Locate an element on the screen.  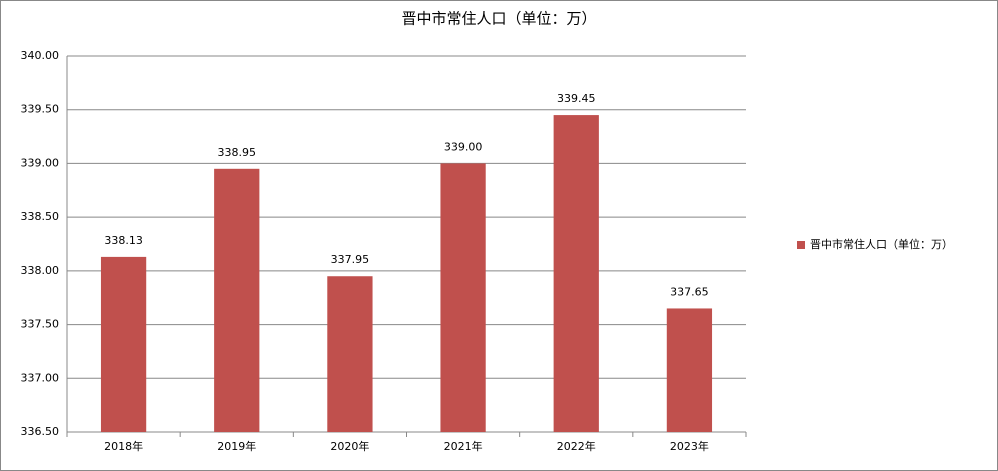
y-tick-label: 338.00 is located at coordinates (40, 270).